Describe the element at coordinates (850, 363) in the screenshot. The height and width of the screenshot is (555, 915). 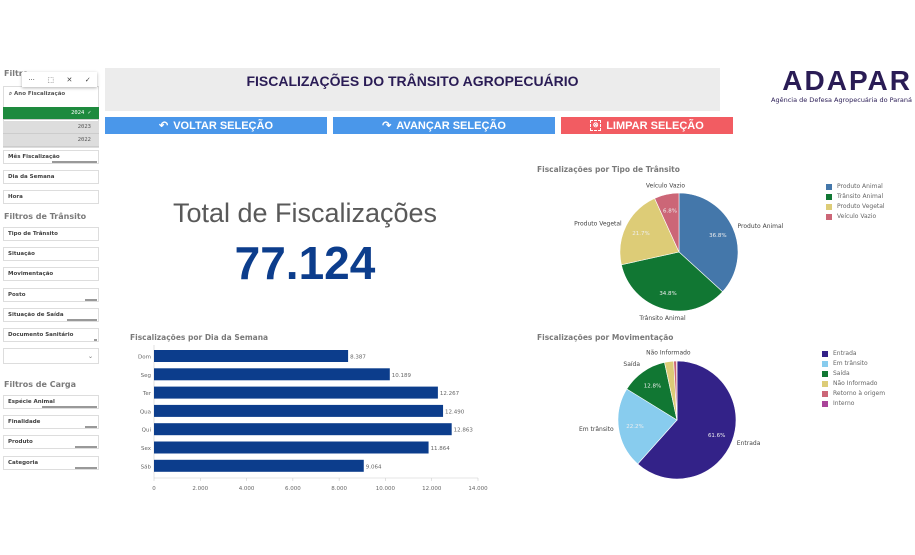
I see `legend-label: Em trânsito` at that location.